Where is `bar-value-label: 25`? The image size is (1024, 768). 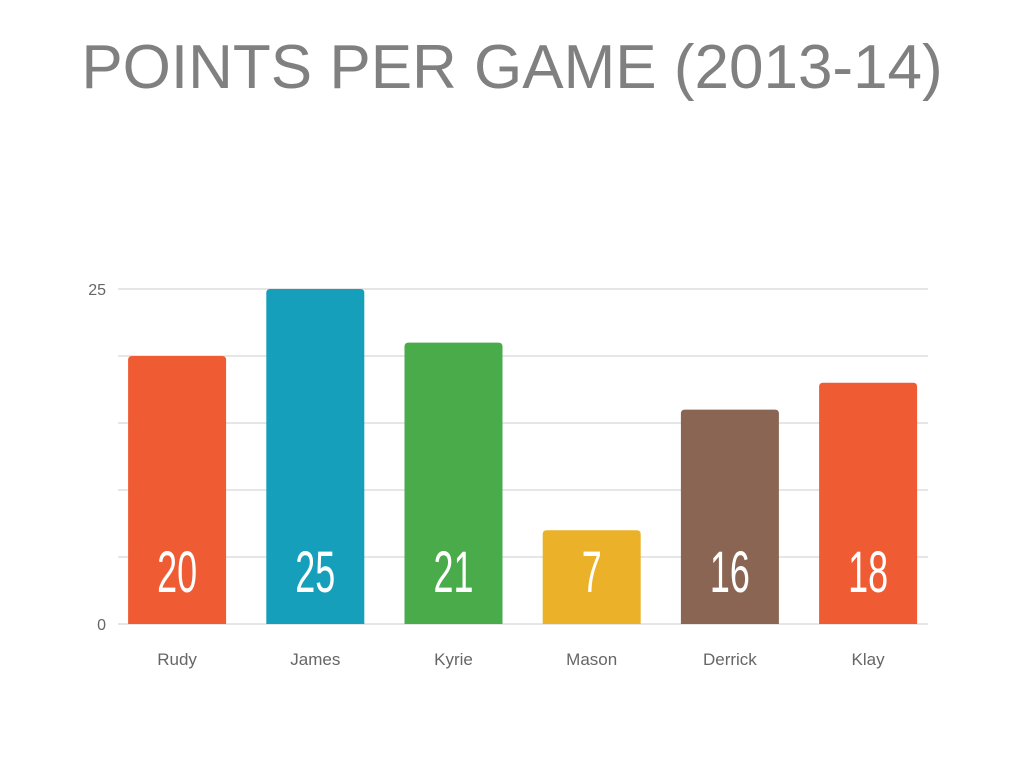
bar-value-label: 25 is located at coordinates (315, 572).